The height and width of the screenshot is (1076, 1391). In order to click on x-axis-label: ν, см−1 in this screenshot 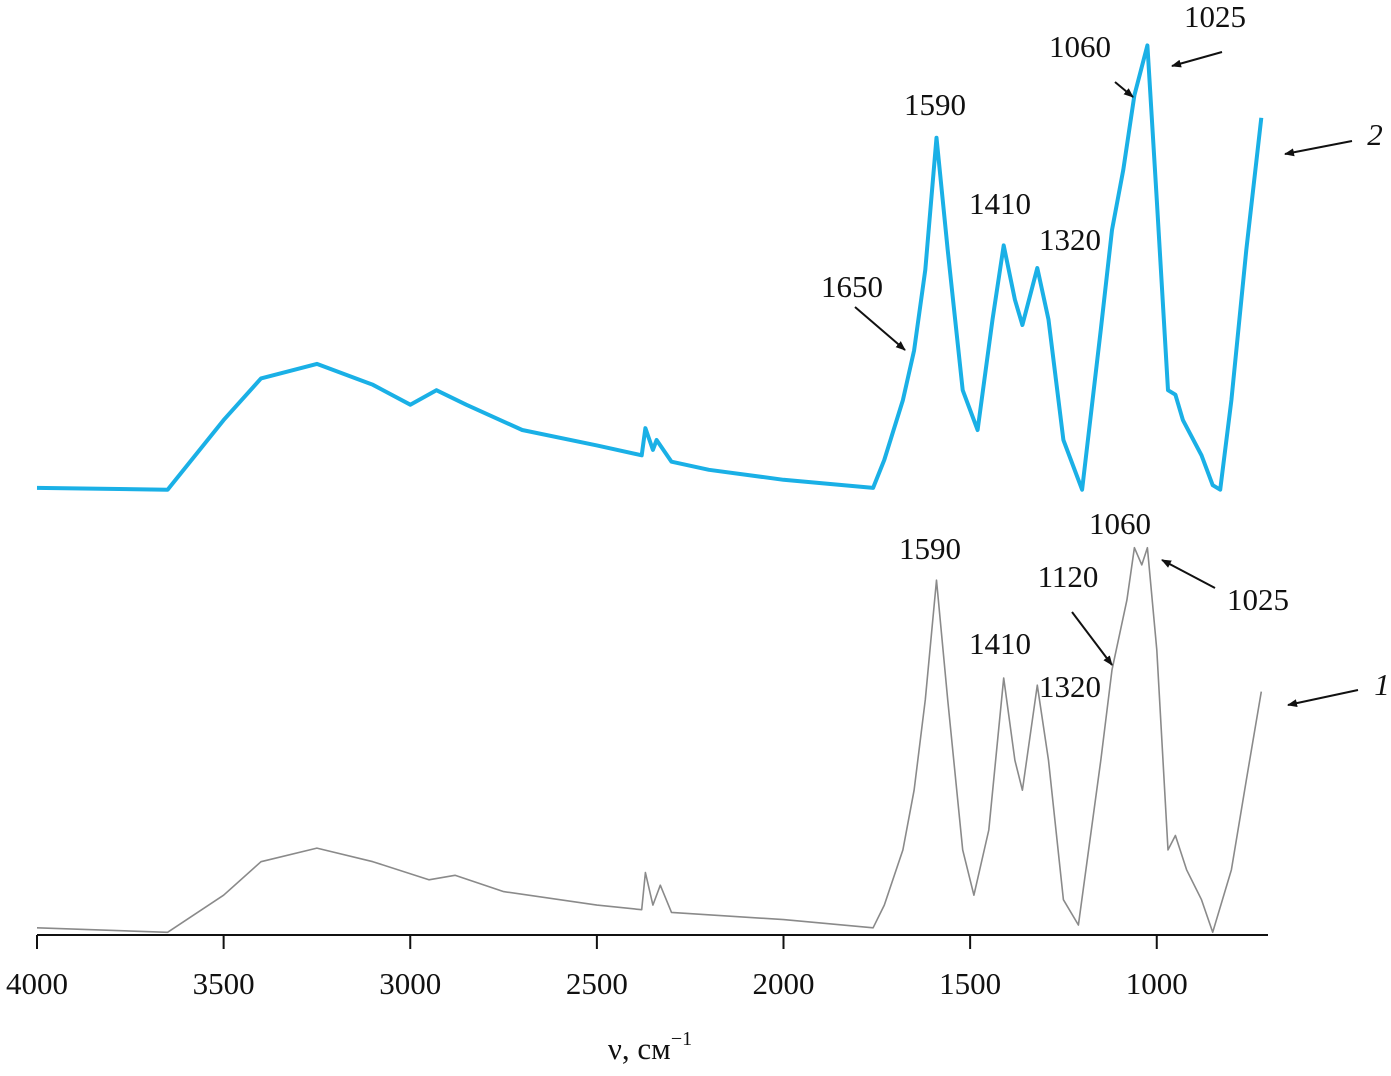, I will do `click(650, 1047)`.